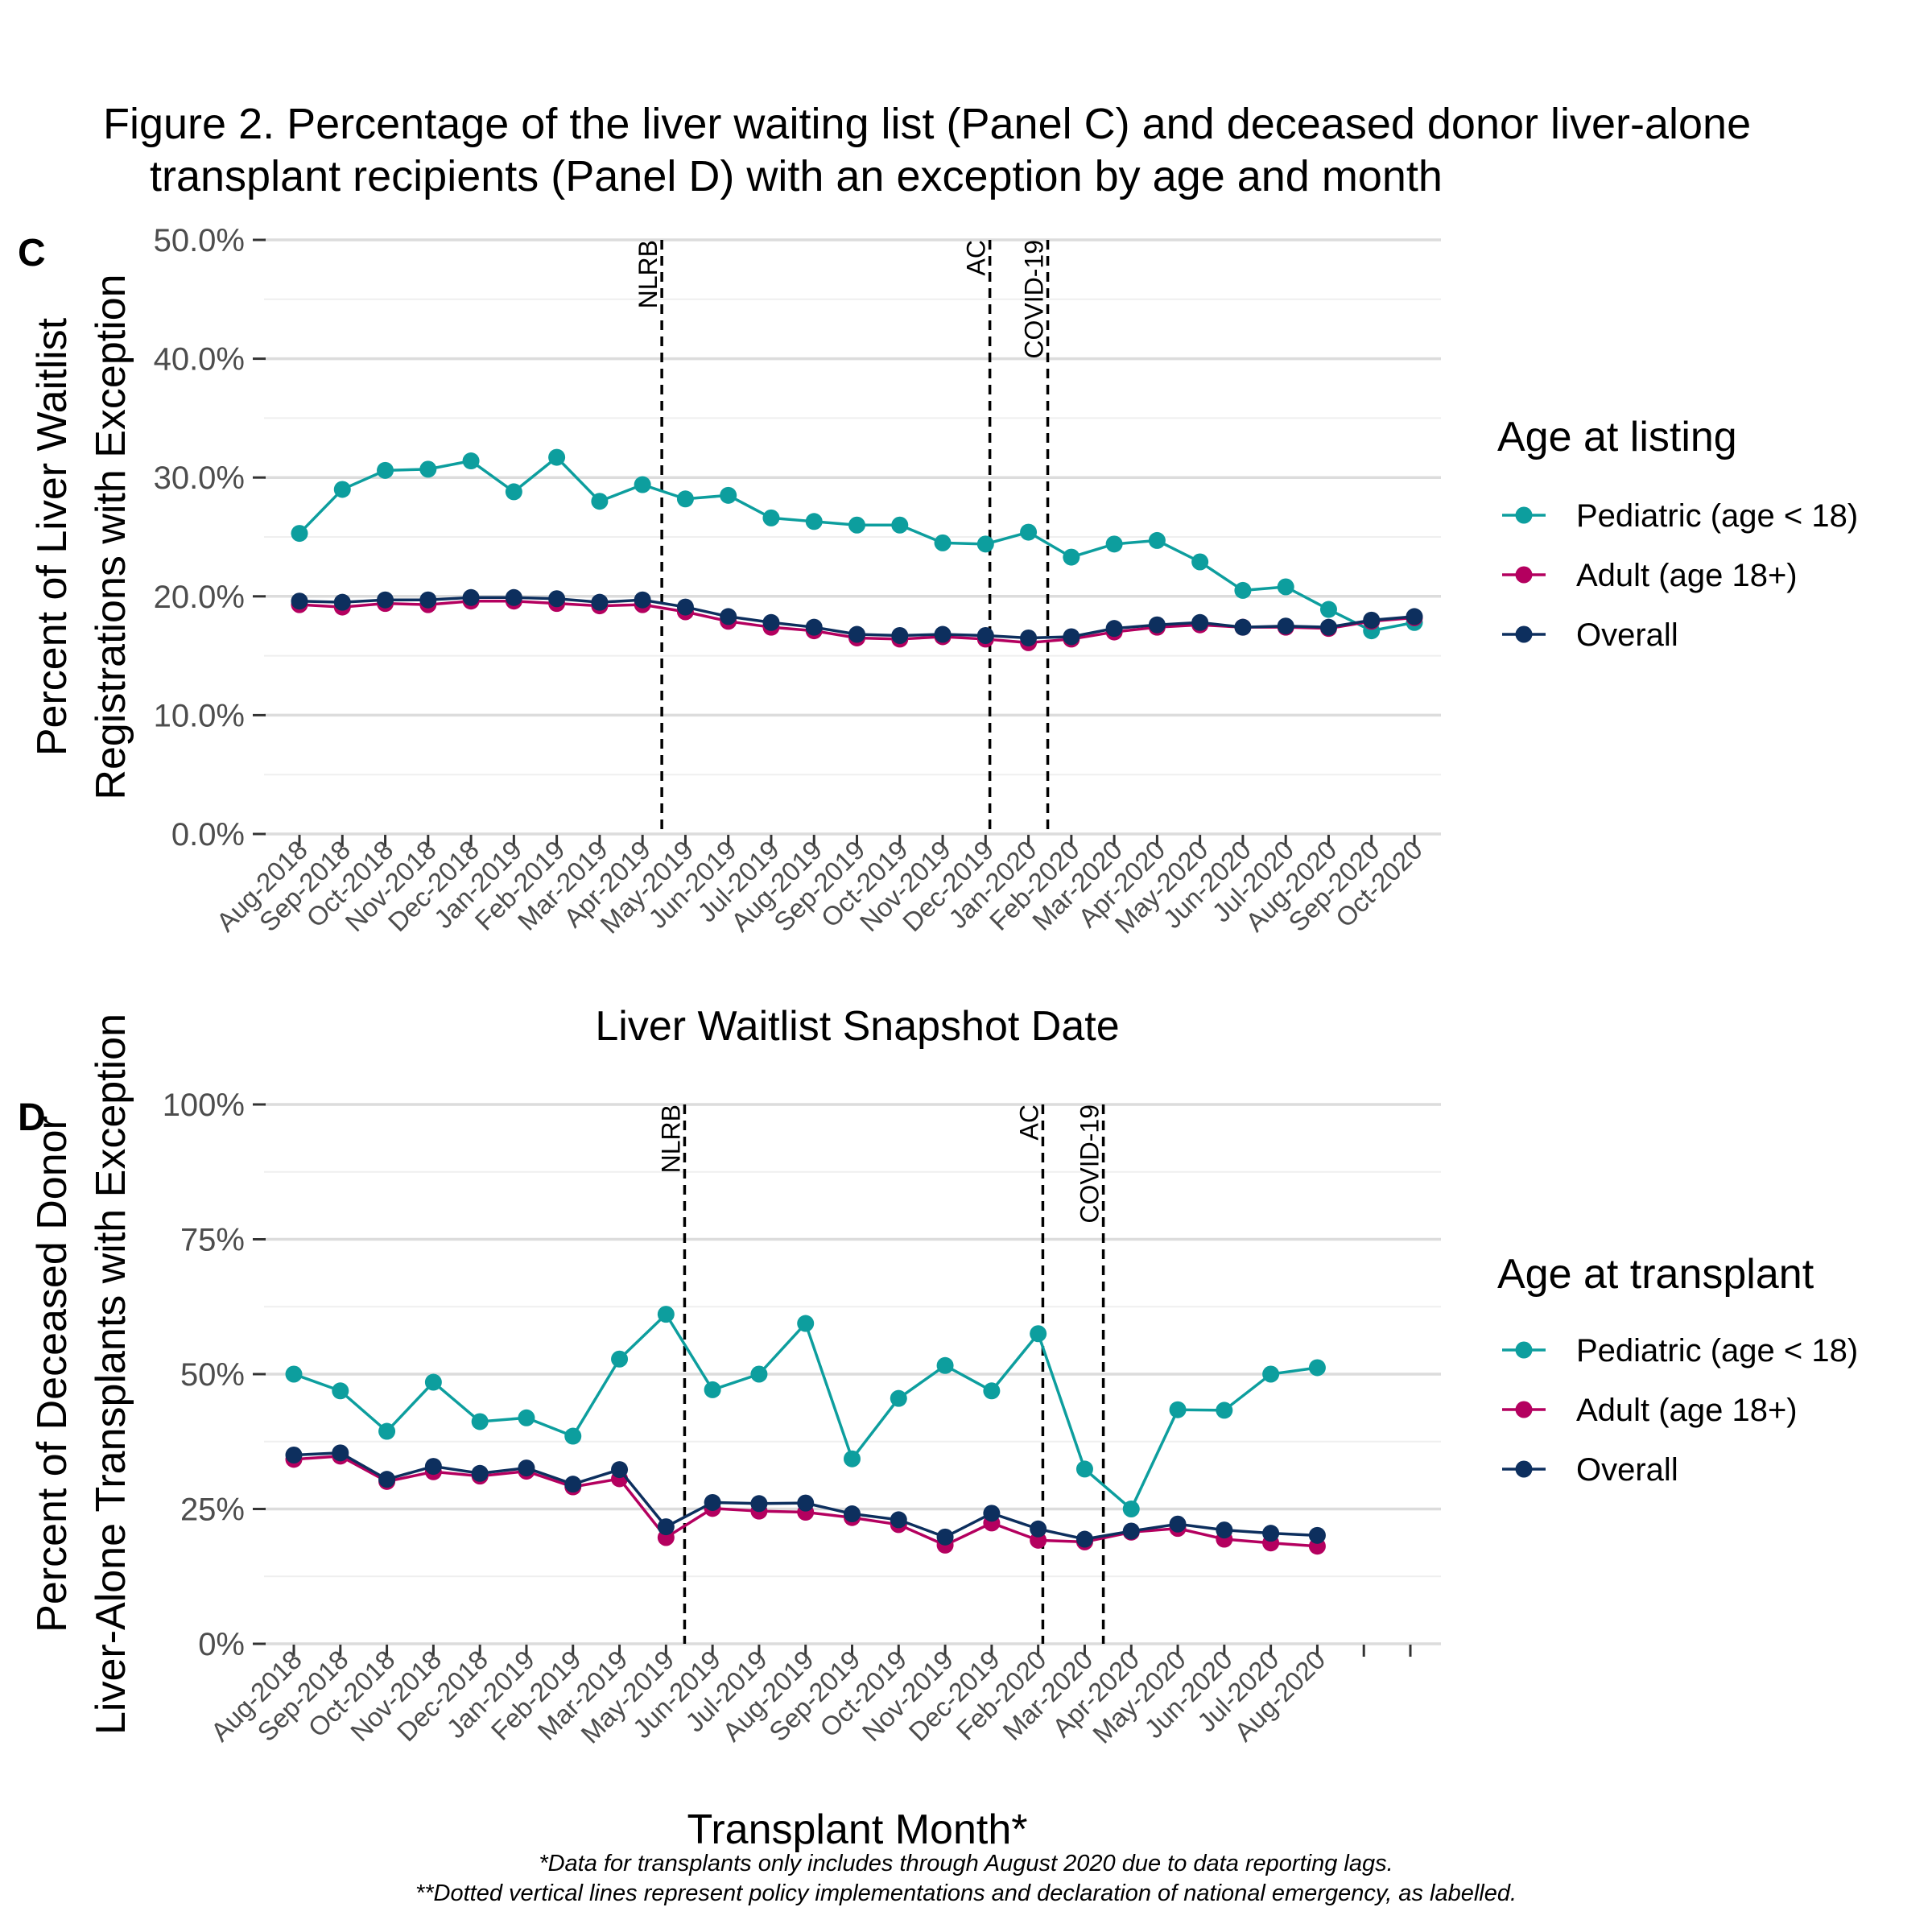 The height and width of the screenshot is (1932, 1932). I want to click on legend-title: Age at transplant, so click(1655, 1274).